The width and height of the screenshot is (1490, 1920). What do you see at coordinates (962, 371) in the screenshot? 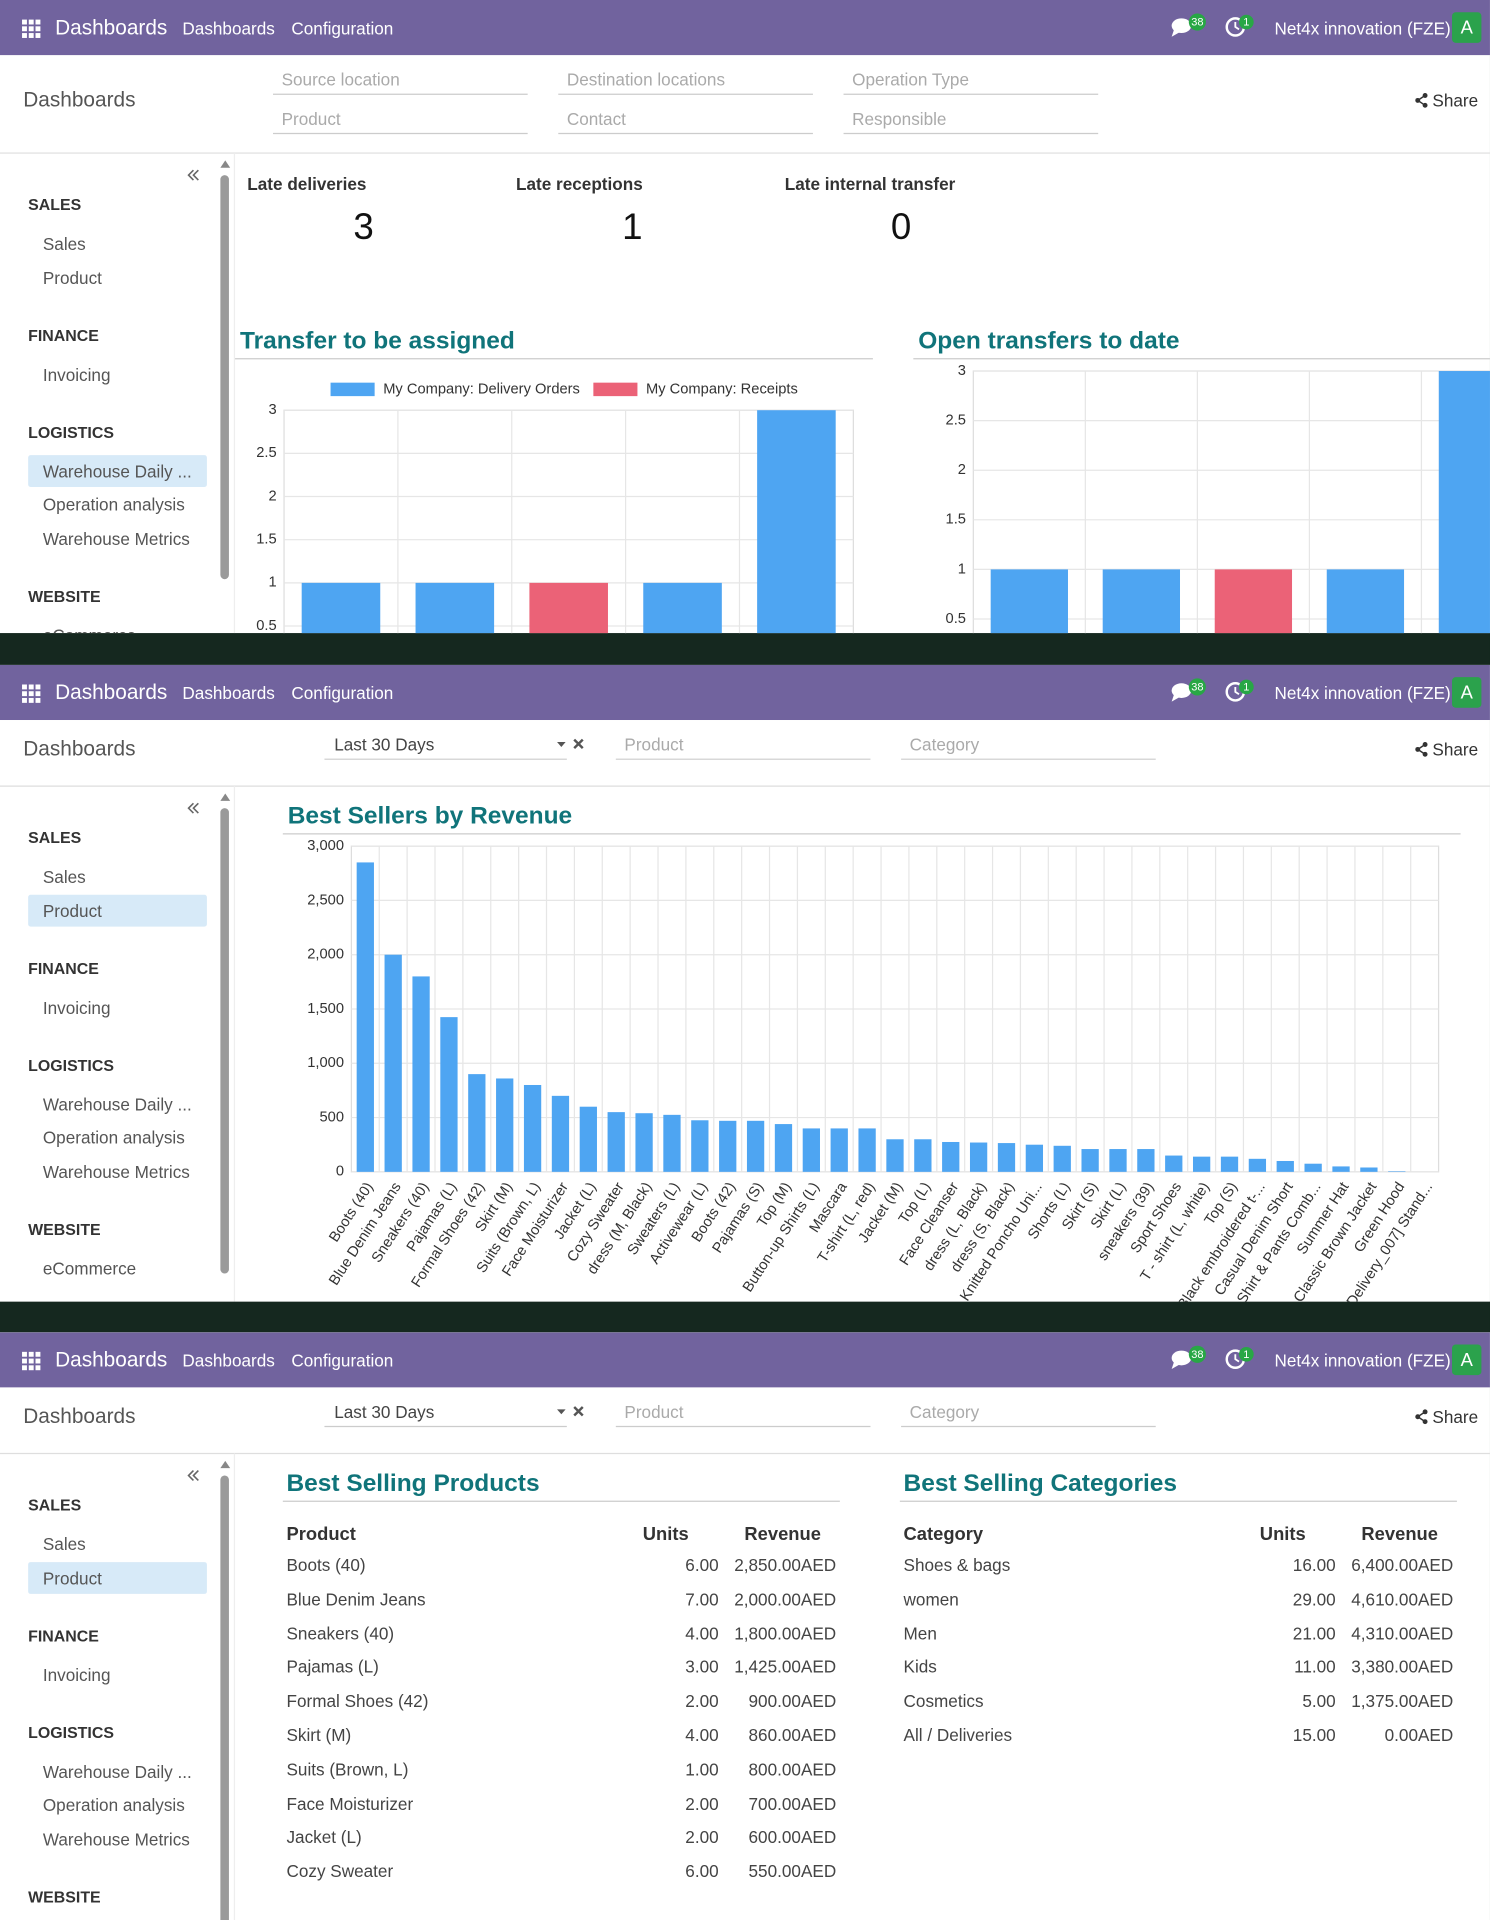
I see `y-tick-label: 3` at bounding box center [962, 371].